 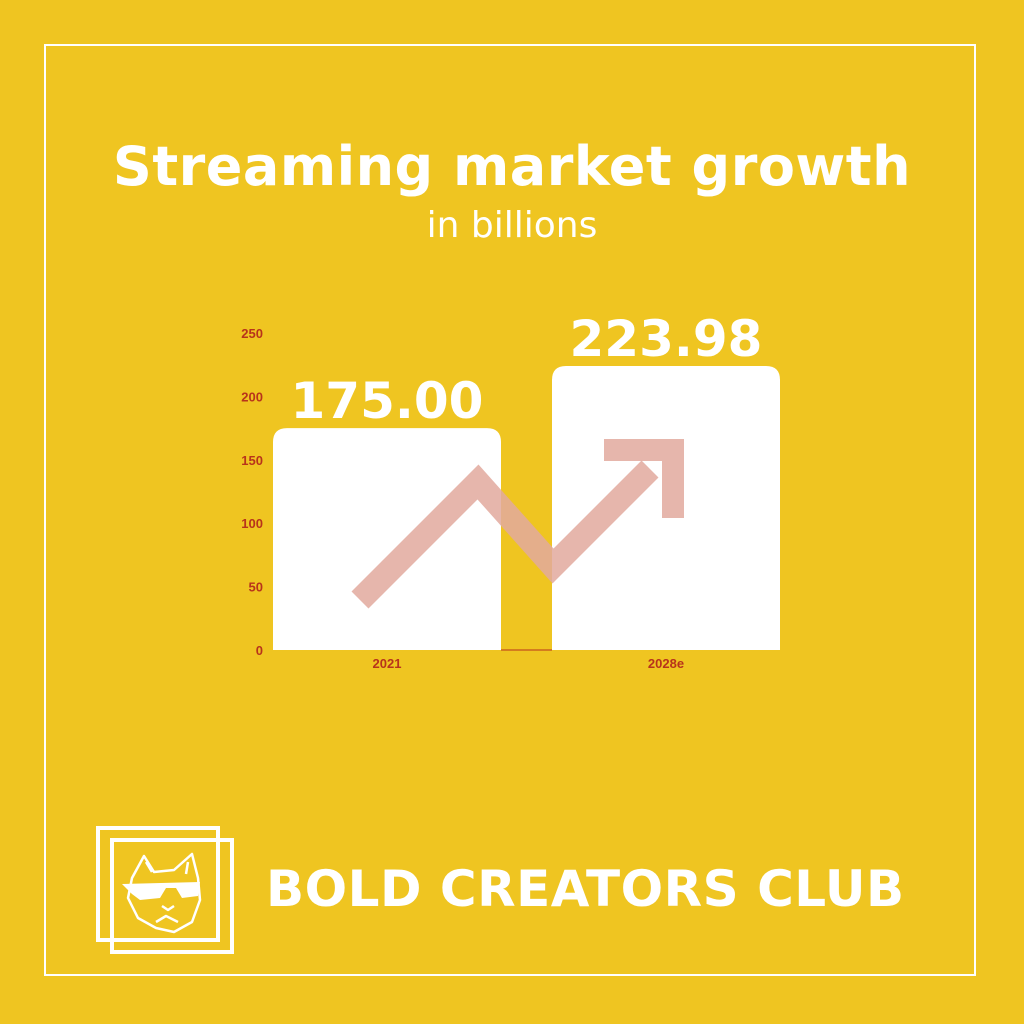 What do you see at coordinates (387, 663) in the screenshot?
I see `x-tick-label: 2021` at bounding box center [387, 663].